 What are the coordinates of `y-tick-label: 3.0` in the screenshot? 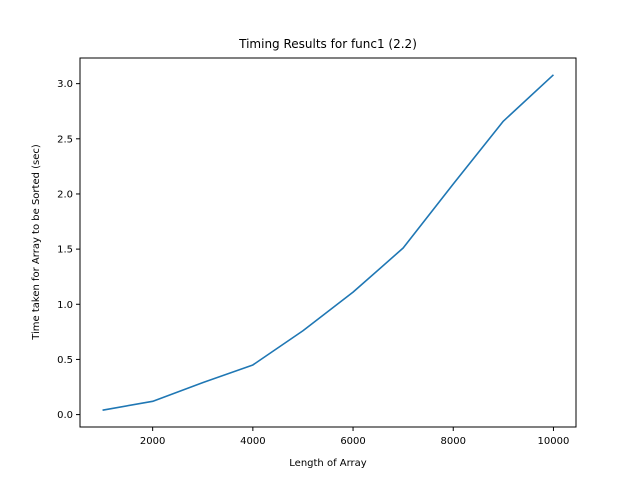 It's located at (65, 84).